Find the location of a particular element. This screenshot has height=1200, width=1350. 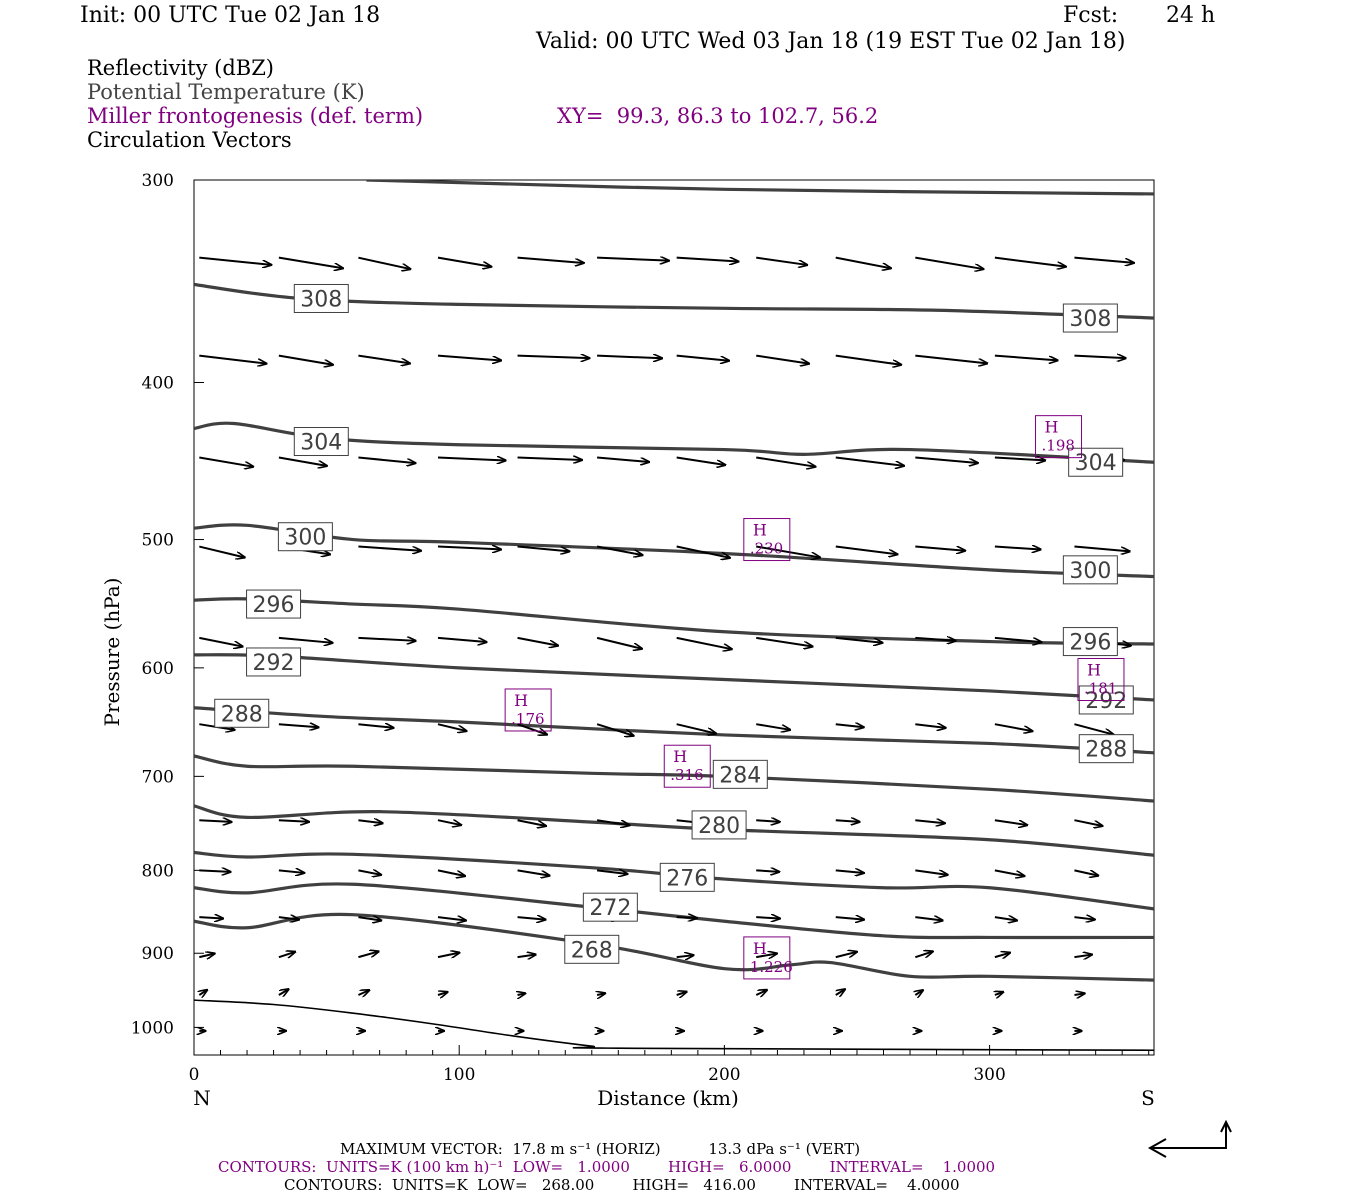

x-tick-label: 0 is located at coordinates (194, 1075).